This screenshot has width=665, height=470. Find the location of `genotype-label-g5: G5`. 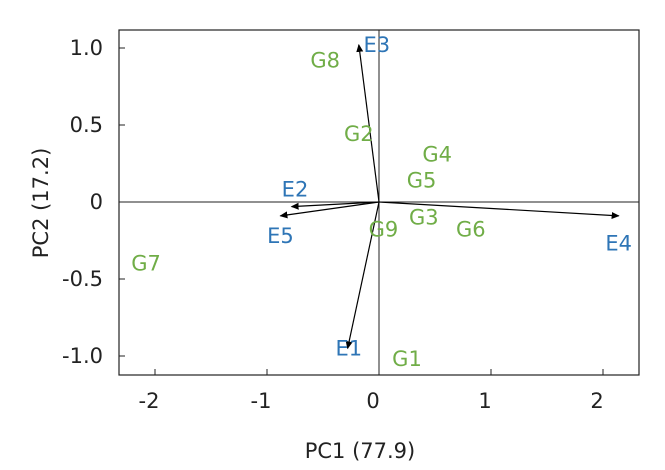

genotype-label-g5: G5 is located at coordinates (422, 180).